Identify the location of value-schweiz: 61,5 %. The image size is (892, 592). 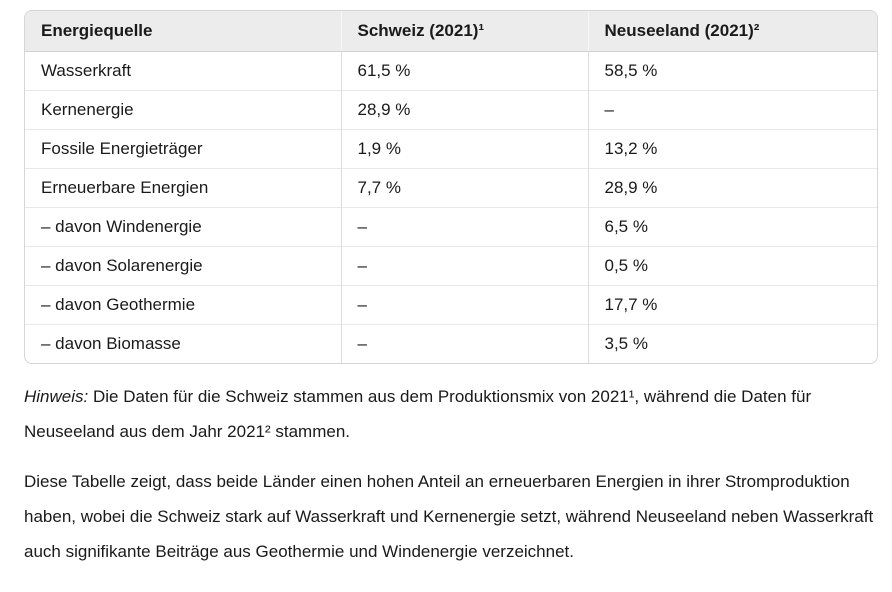
(464, 70).